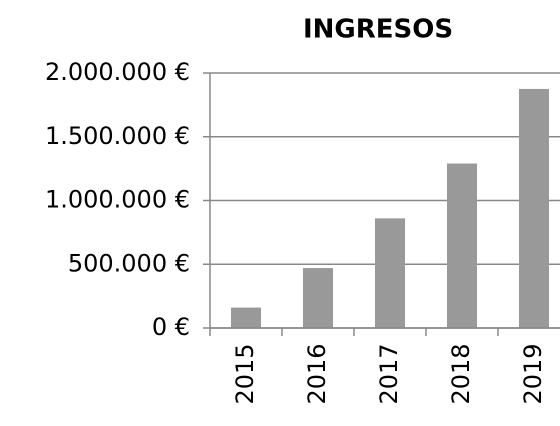 This screenshot has width=560, height=426. Describe the element at coordinates (461, 373) in the screenshot. I see `x-tick-label: 2018` at that location.